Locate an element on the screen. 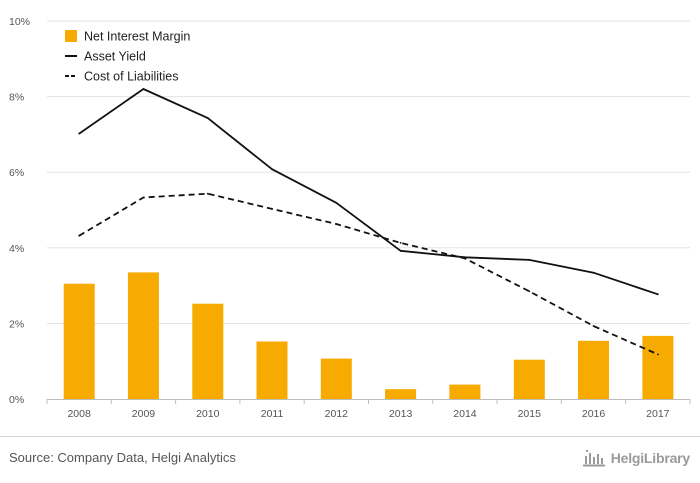 This screenshot has width=700, height=483. bar-2008 is located at coordinates (79, 341).